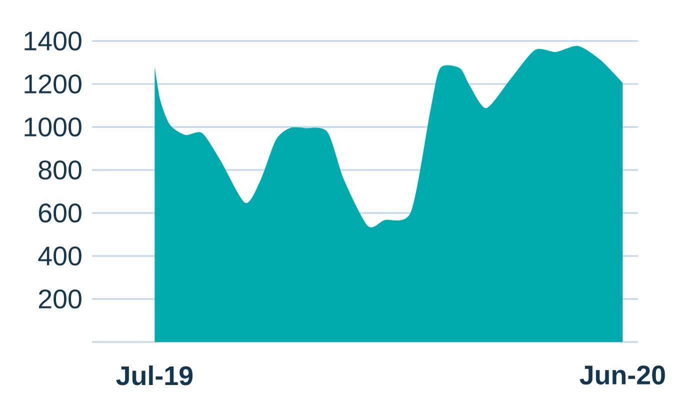  I want to click on y-tick-label: 1400, so click(53, 41).